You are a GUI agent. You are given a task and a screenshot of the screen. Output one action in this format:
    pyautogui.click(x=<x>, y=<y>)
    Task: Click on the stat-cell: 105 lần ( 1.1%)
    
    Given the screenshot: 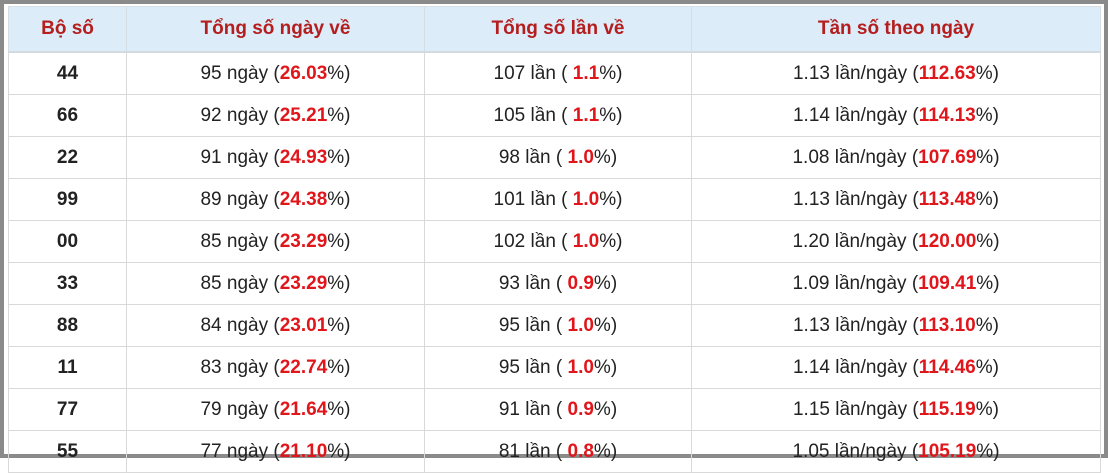 What is the action you would take?
    pyautogui.click(x=558, y=115)
    